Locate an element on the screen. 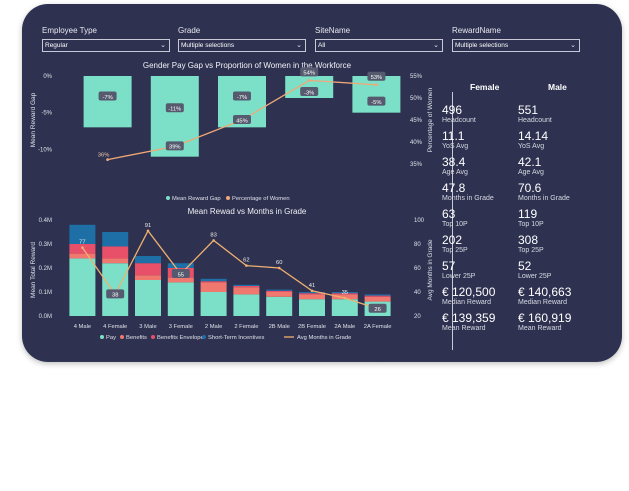  months-data-label: 38 is located at coordinates (115, 296).